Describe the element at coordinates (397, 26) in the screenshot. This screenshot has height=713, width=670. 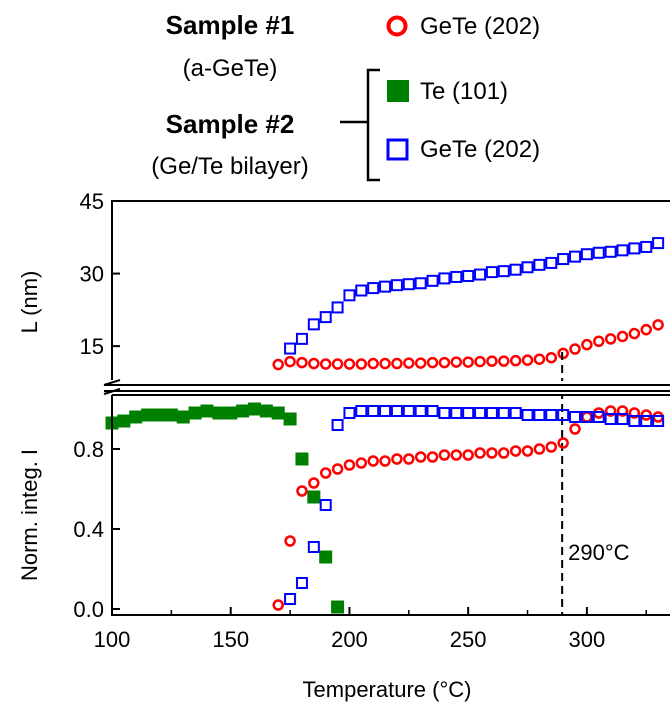
I see `legend-marker-gete-sample1` at that location.